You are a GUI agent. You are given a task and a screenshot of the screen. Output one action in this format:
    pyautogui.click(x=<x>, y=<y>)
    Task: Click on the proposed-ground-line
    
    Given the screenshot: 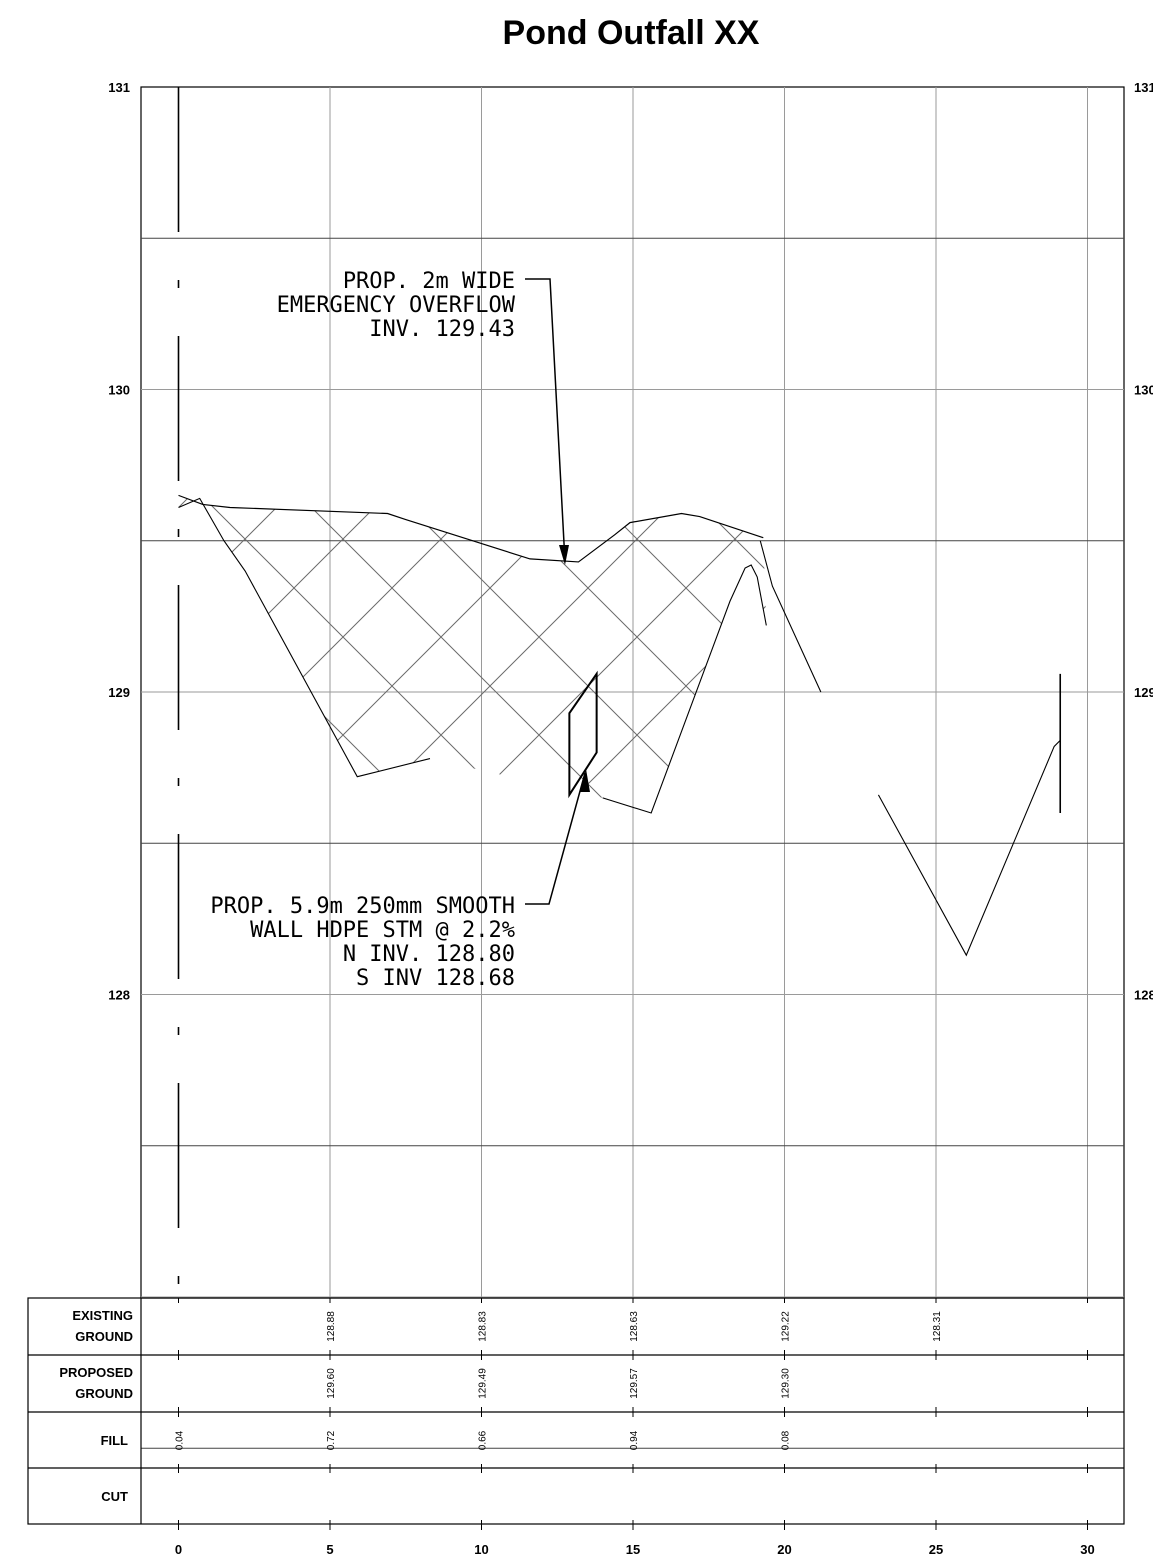 What is the action you would take?
    pyautogui.click(x=471, y=528)
    